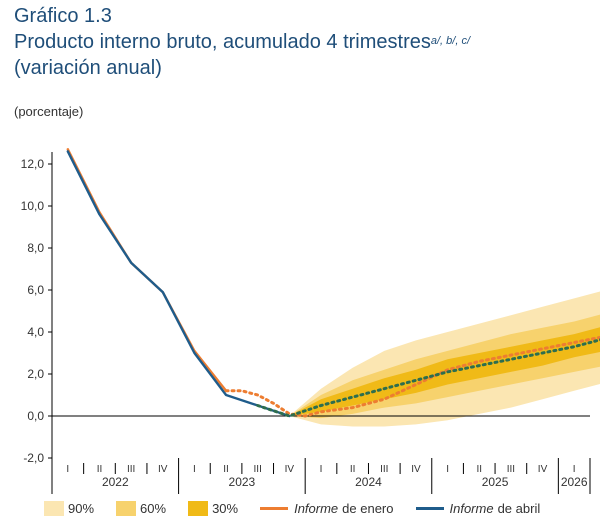  I want to click on y-axis-unit: (porcentaje), so click(49, 111).